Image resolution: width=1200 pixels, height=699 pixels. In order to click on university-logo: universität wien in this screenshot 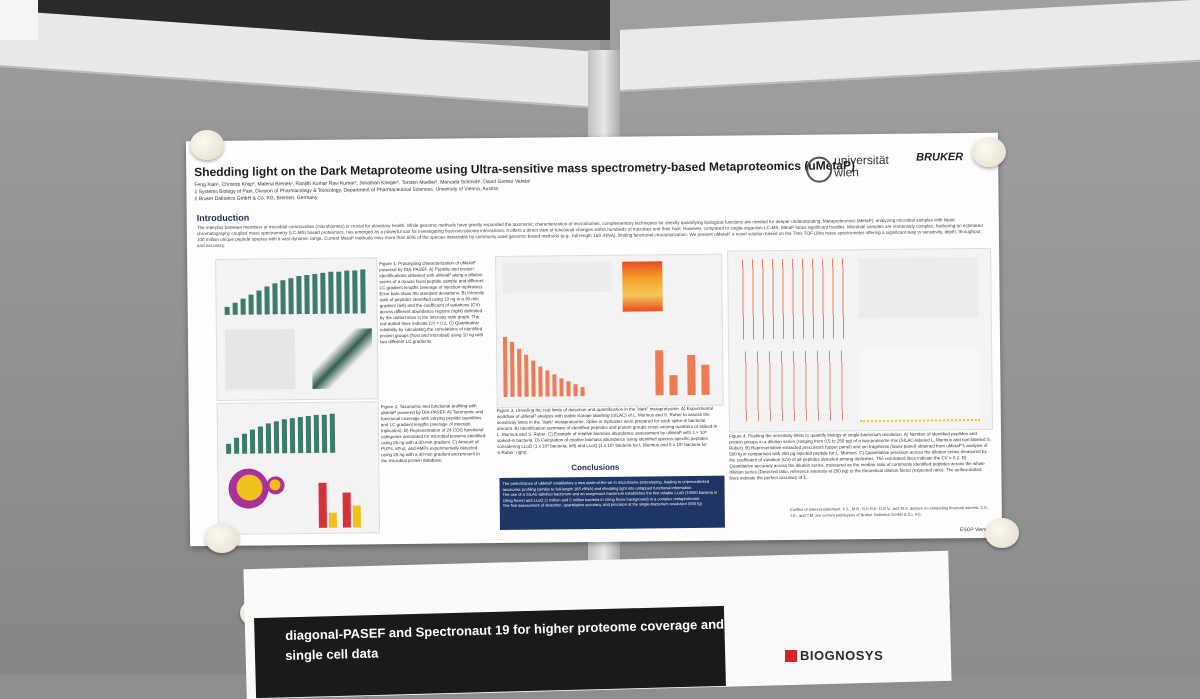, I will do `click(856, 168)`.